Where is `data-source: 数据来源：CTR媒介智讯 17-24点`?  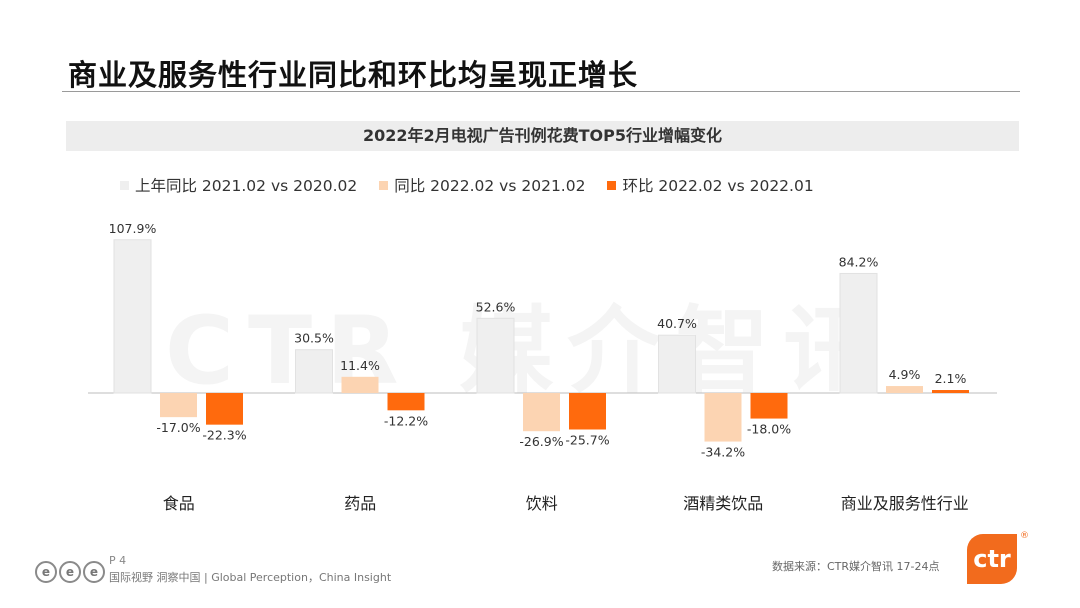 data-source: 数据来源：CTR媒介智讯 17-24点 is located at coordinates (856, 566).